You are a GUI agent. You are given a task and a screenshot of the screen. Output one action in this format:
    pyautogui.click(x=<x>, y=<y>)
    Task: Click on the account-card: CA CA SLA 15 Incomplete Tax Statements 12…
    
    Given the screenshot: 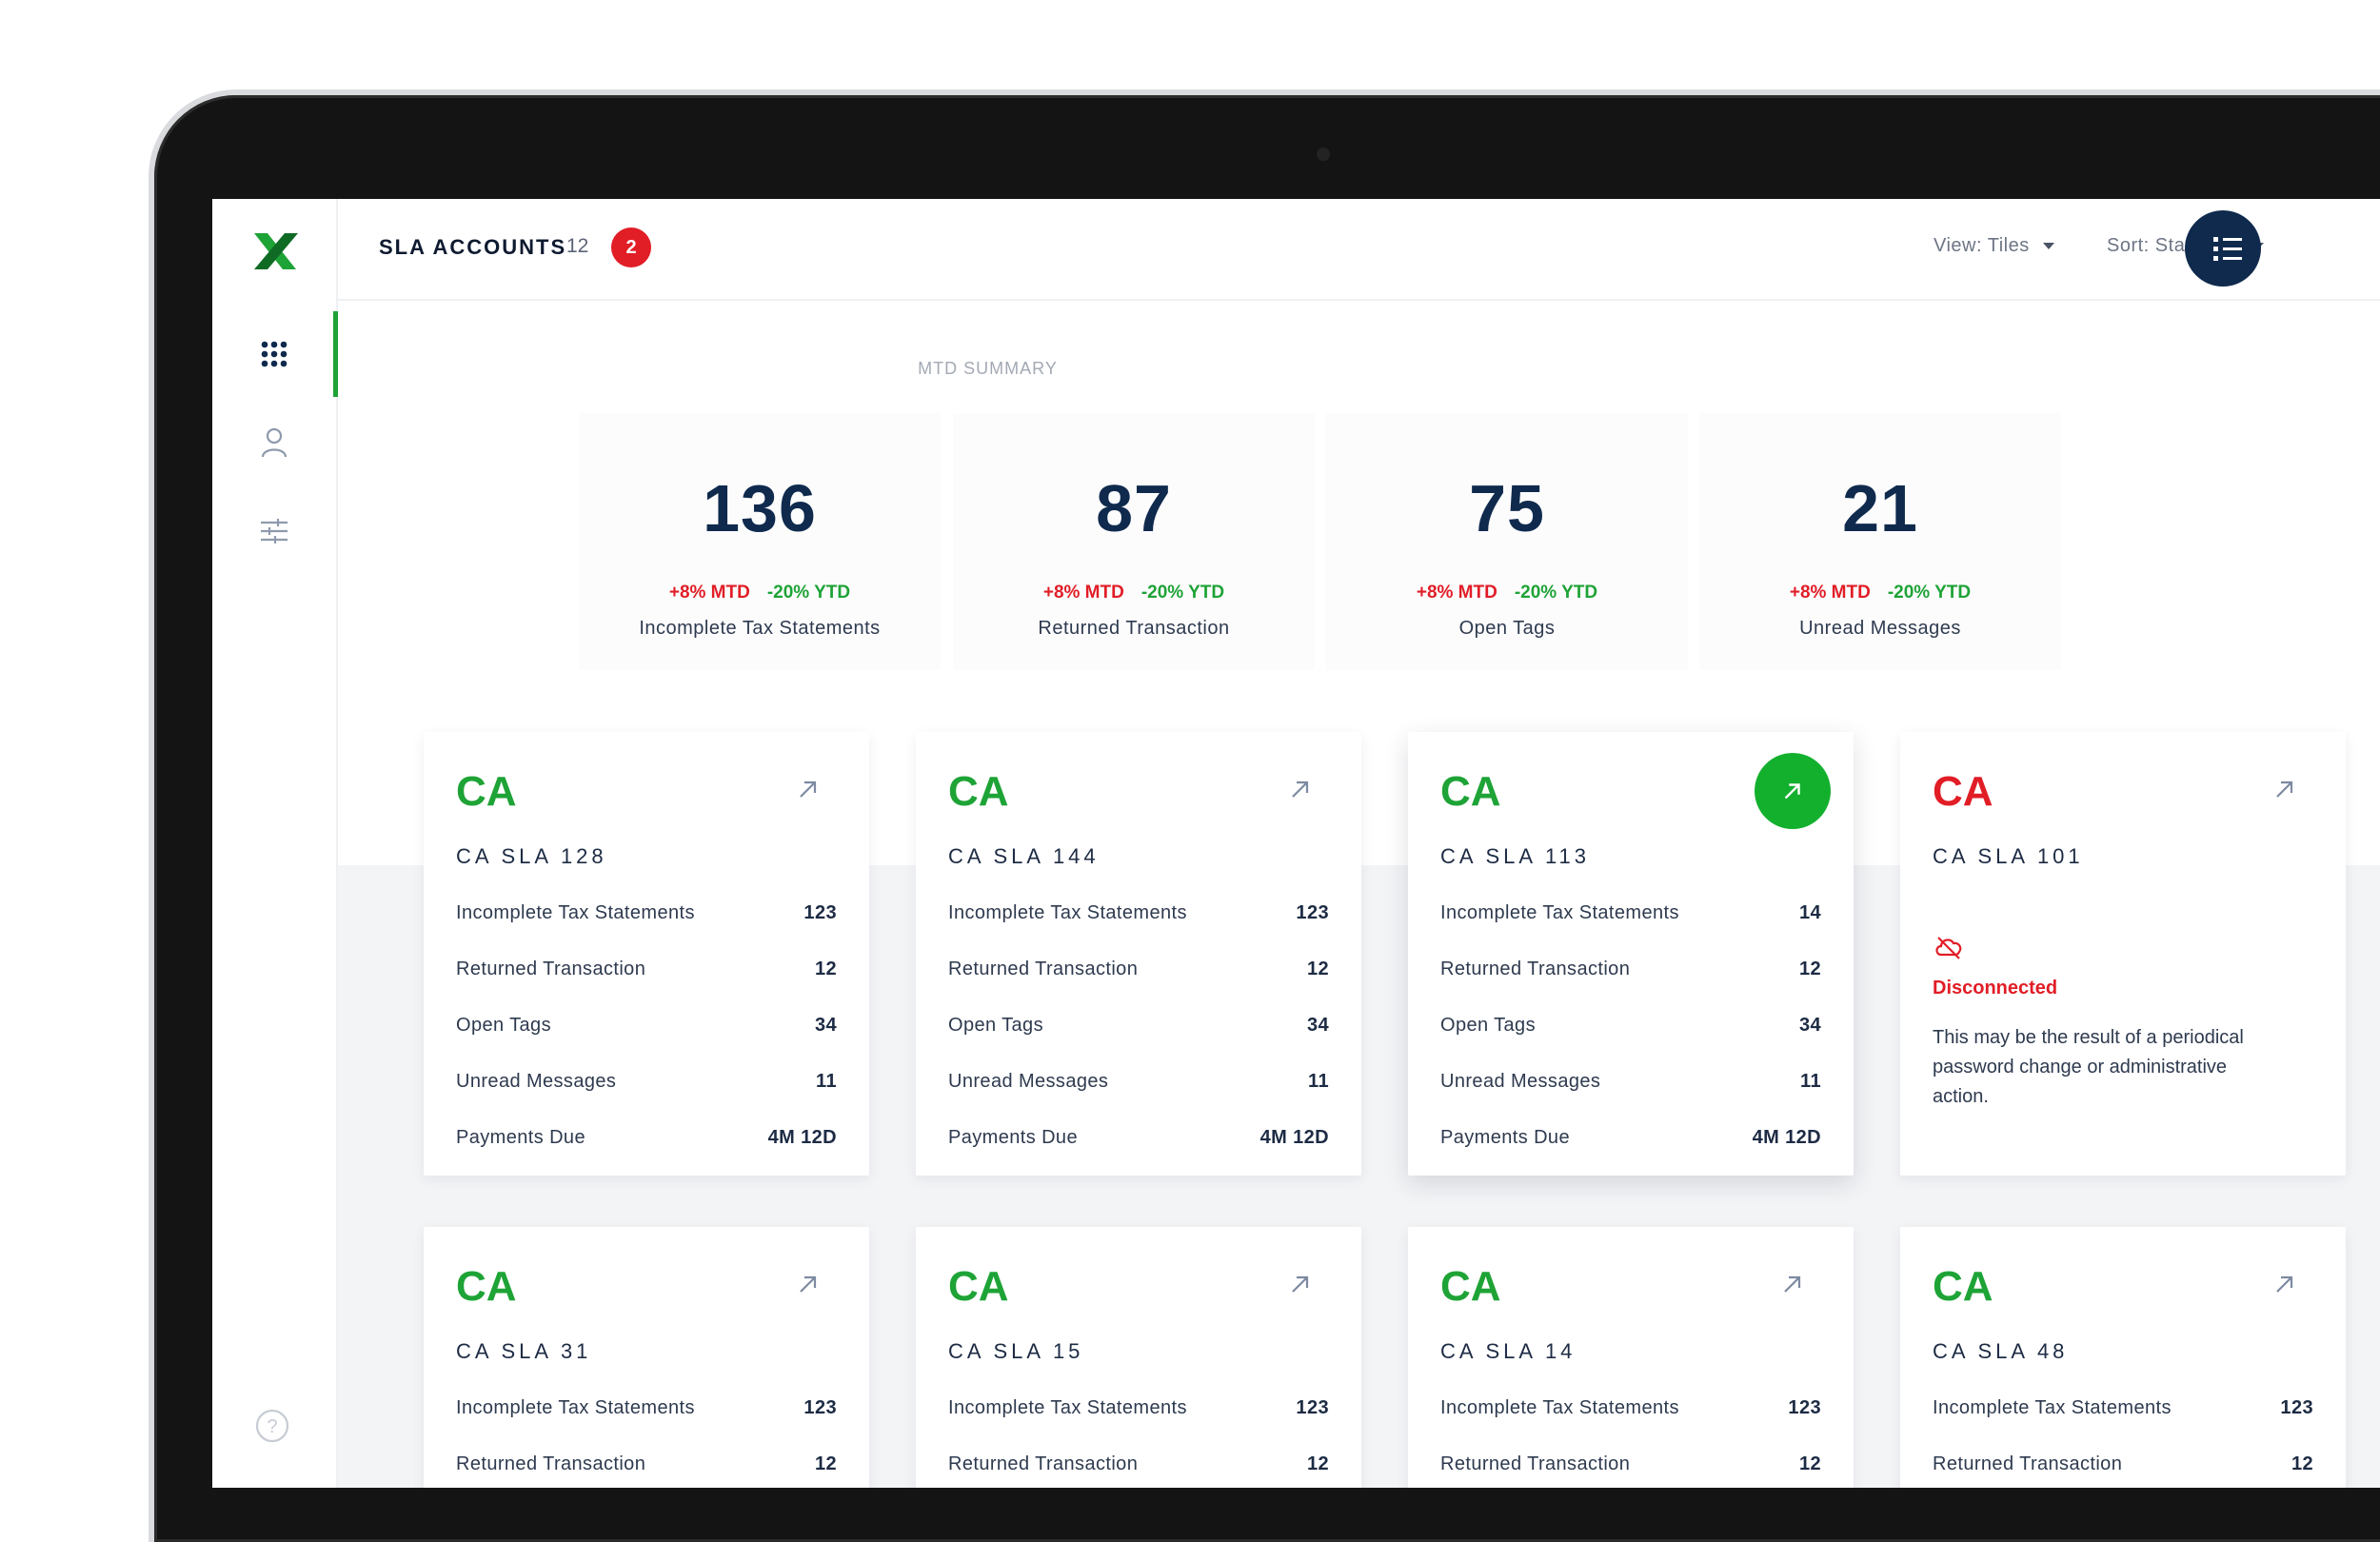 What is the action you would take?
    pyautogui.click(x=1138, y=1358)
    